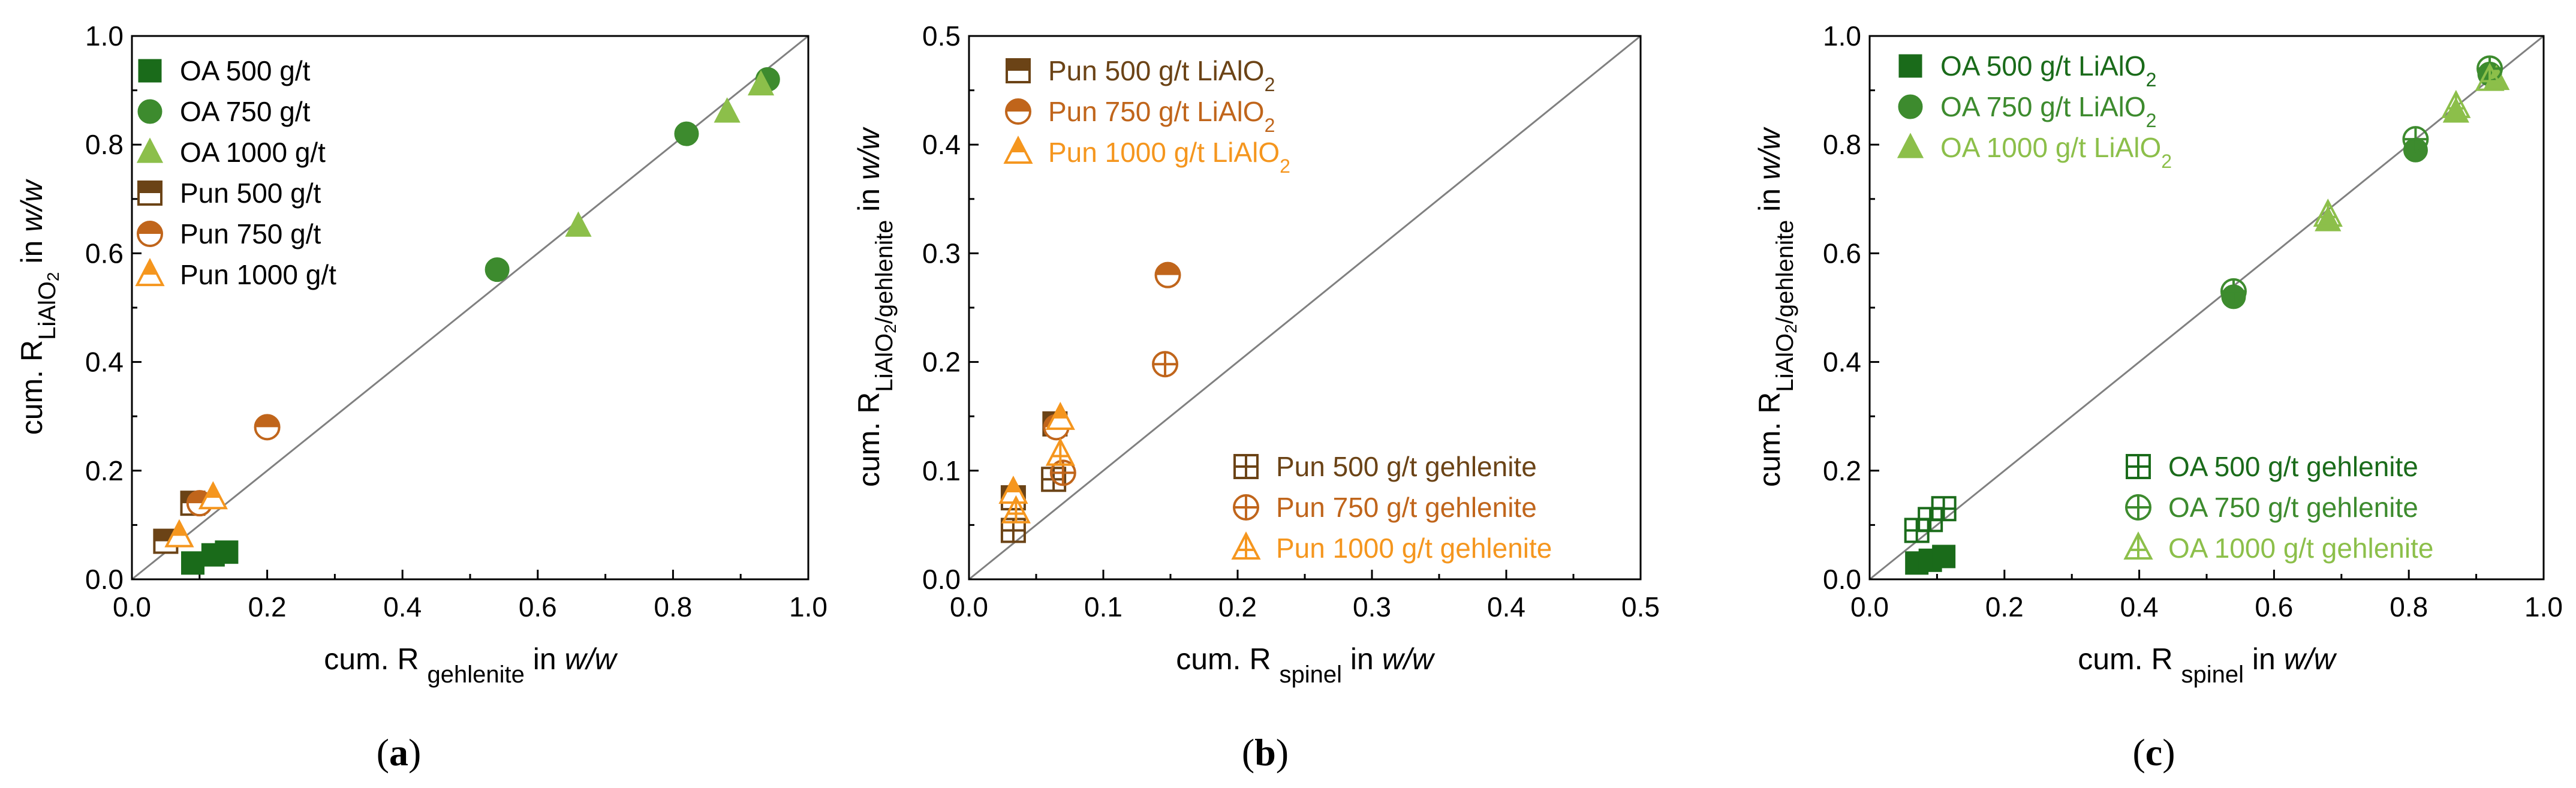 This screenshot has width=2576, height=788. I want to click on legend-label: Pun 750 g/t LiAlO2, so click(1161, 116).